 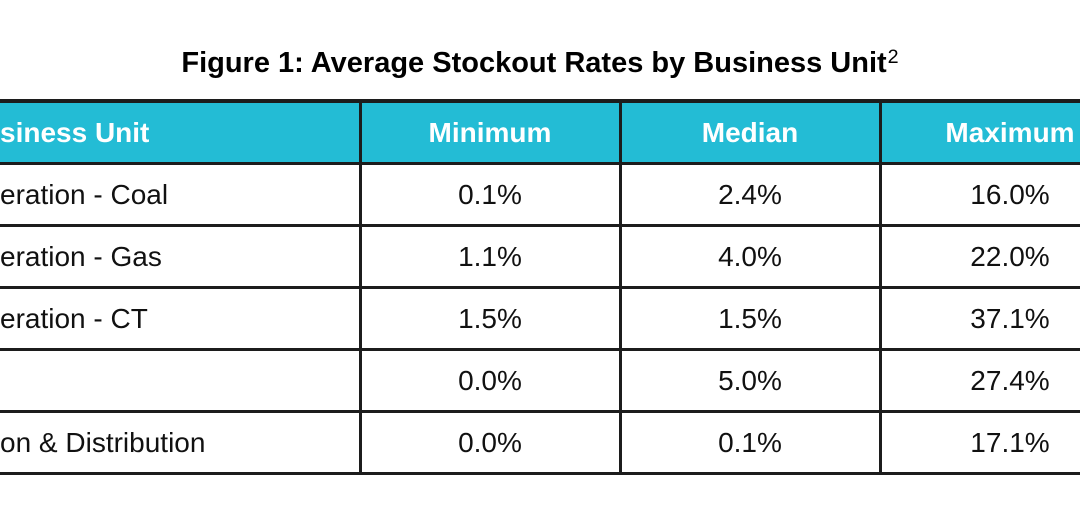 What do you see at coordinates (181, 194) in the screenshot?
I see `cell-business-unit: eration - Coal` at bounding box center [181, 194].